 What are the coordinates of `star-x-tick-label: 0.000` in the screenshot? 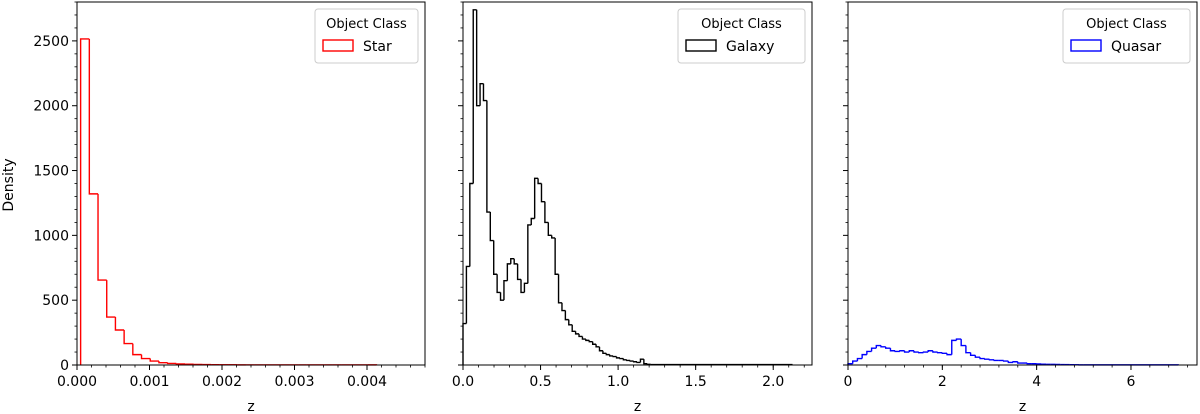 It's located at (77, 382).